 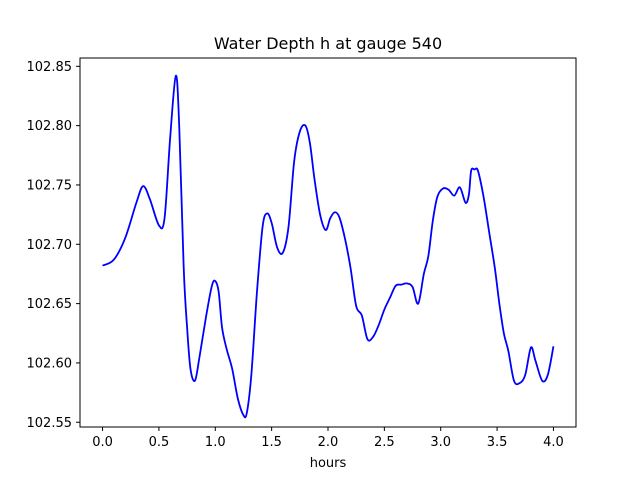 What do you see at coordinates (50, 423) in the screenshot?
I see `y-tick-label: 102.55` at bounding box center [50, 423].